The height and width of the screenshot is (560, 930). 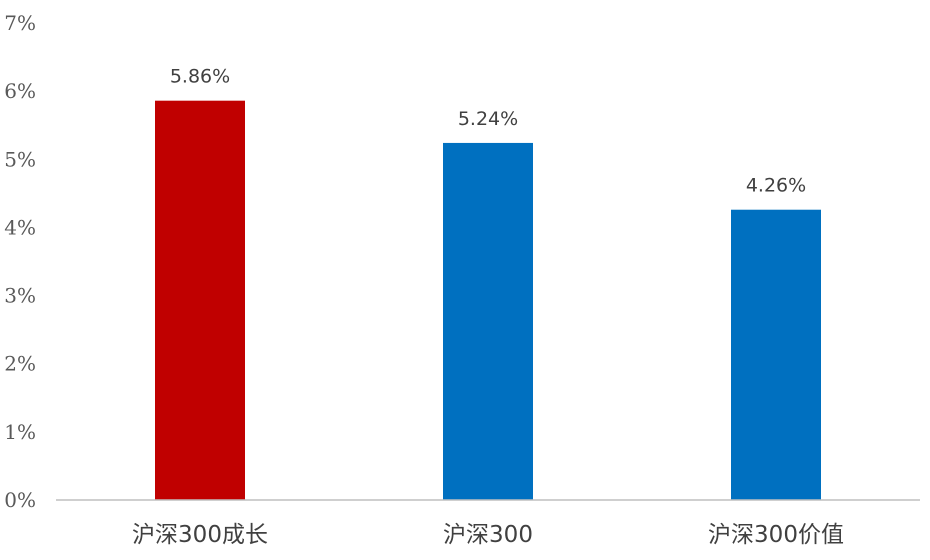 What do you see at coordinates (200, 77) in the screenshot?
I see `bar-value-label: 5.86%` at bounding box center [200, 77].